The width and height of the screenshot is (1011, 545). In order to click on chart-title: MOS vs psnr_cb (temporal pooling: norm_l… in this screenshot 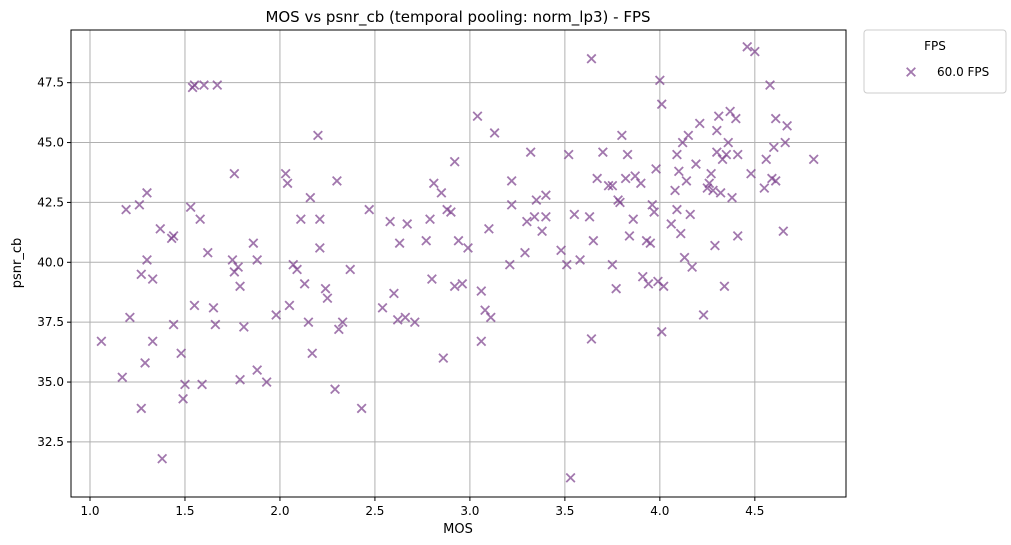, I will do `click(457, 17)`.